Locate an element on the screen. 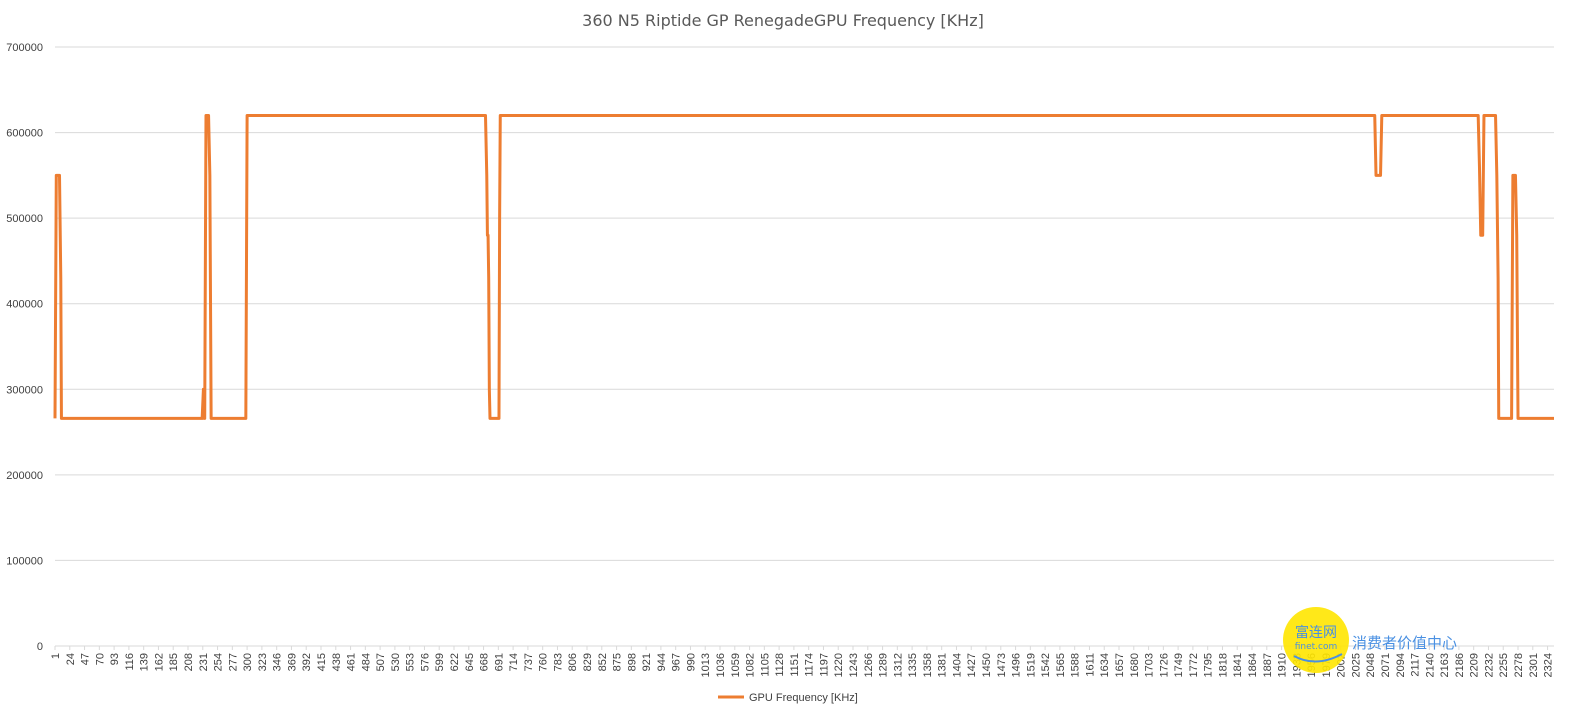 The width and height of the screenshot is (1584, 724). x-tick-label: 2209 is located at coordinates (1475, 665).